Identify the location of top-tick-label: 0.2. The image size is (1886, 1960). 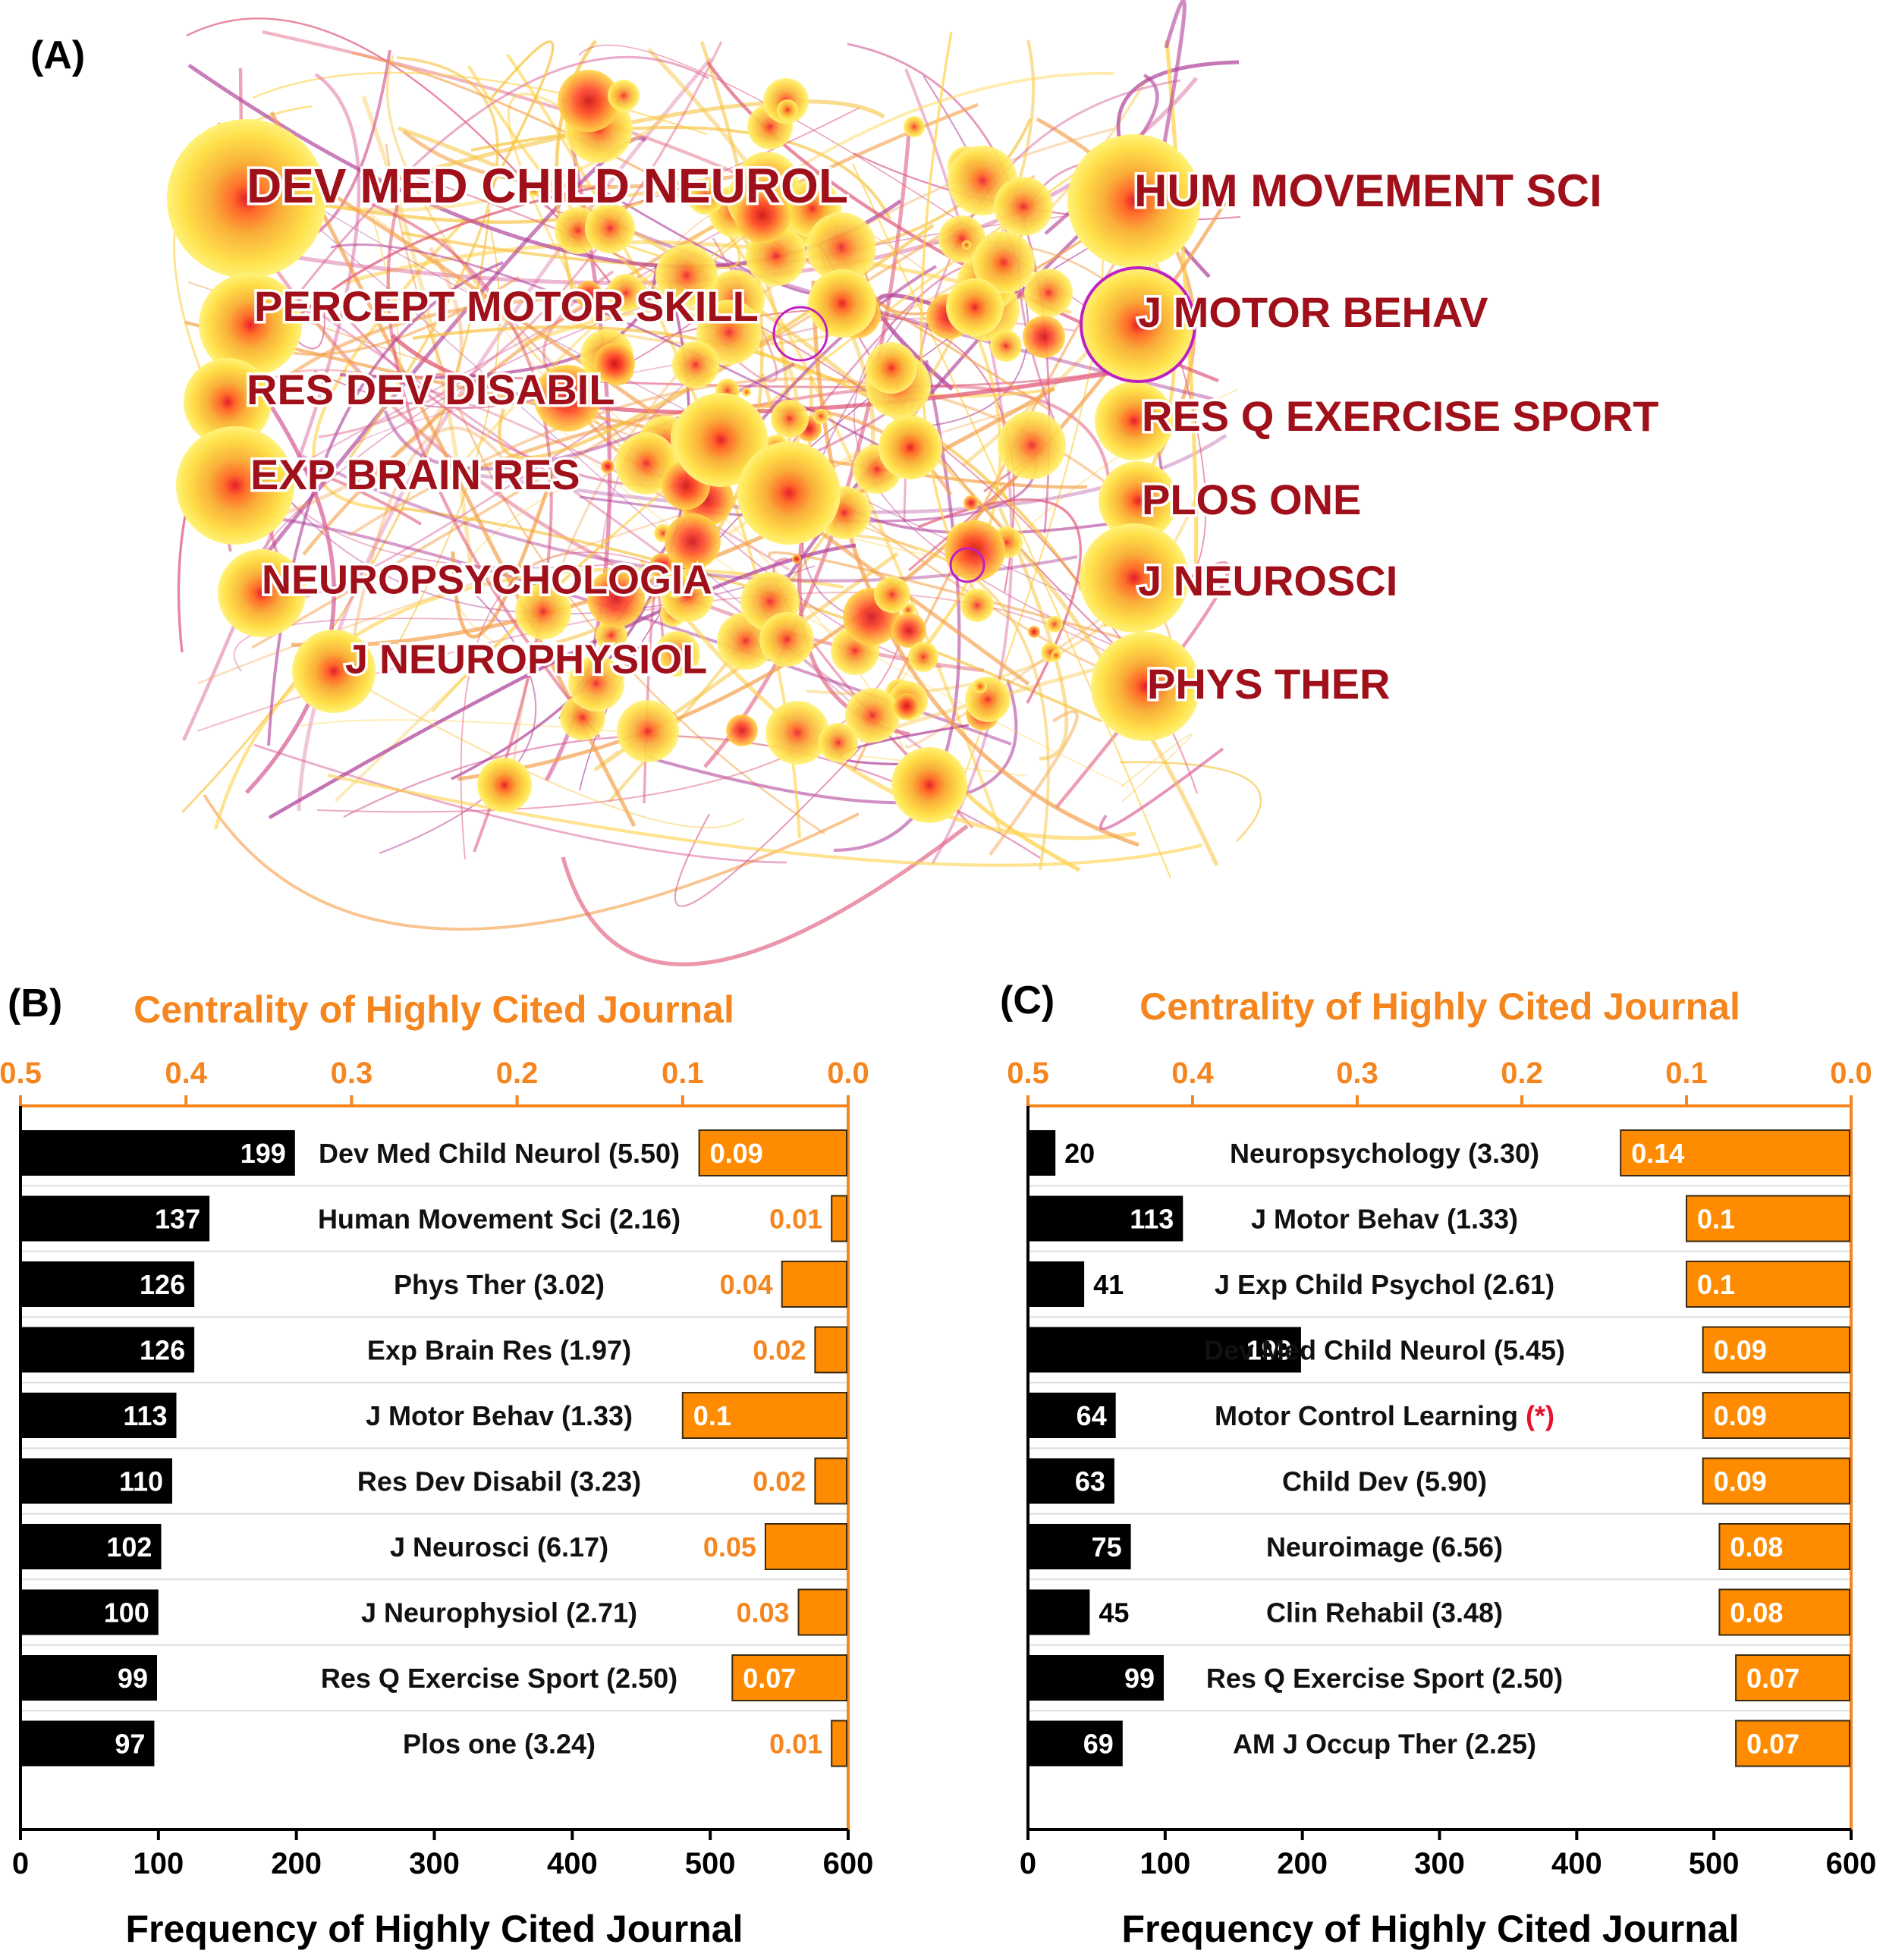
(517, 1073).